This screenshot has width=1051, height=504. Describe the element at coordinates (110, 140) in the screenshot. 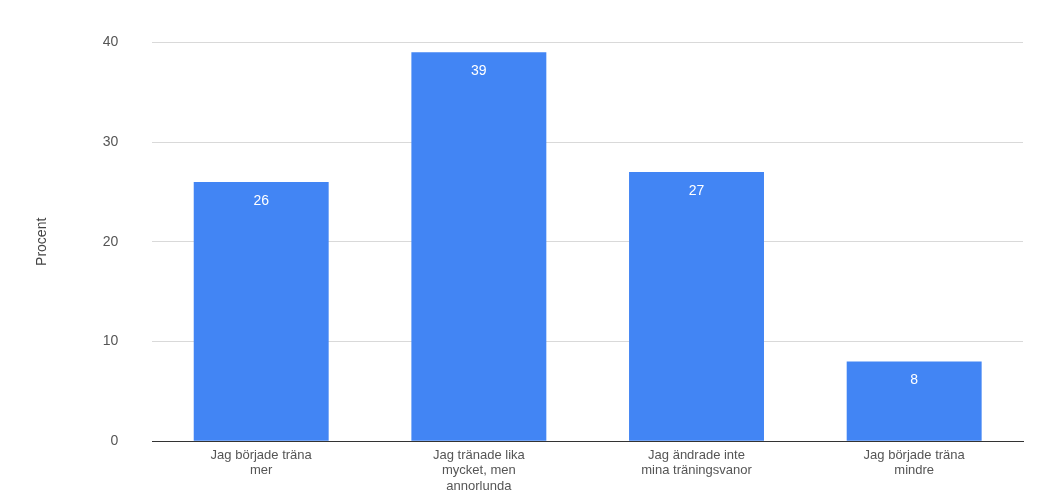

I see `y-tick-label: 30` at that location.